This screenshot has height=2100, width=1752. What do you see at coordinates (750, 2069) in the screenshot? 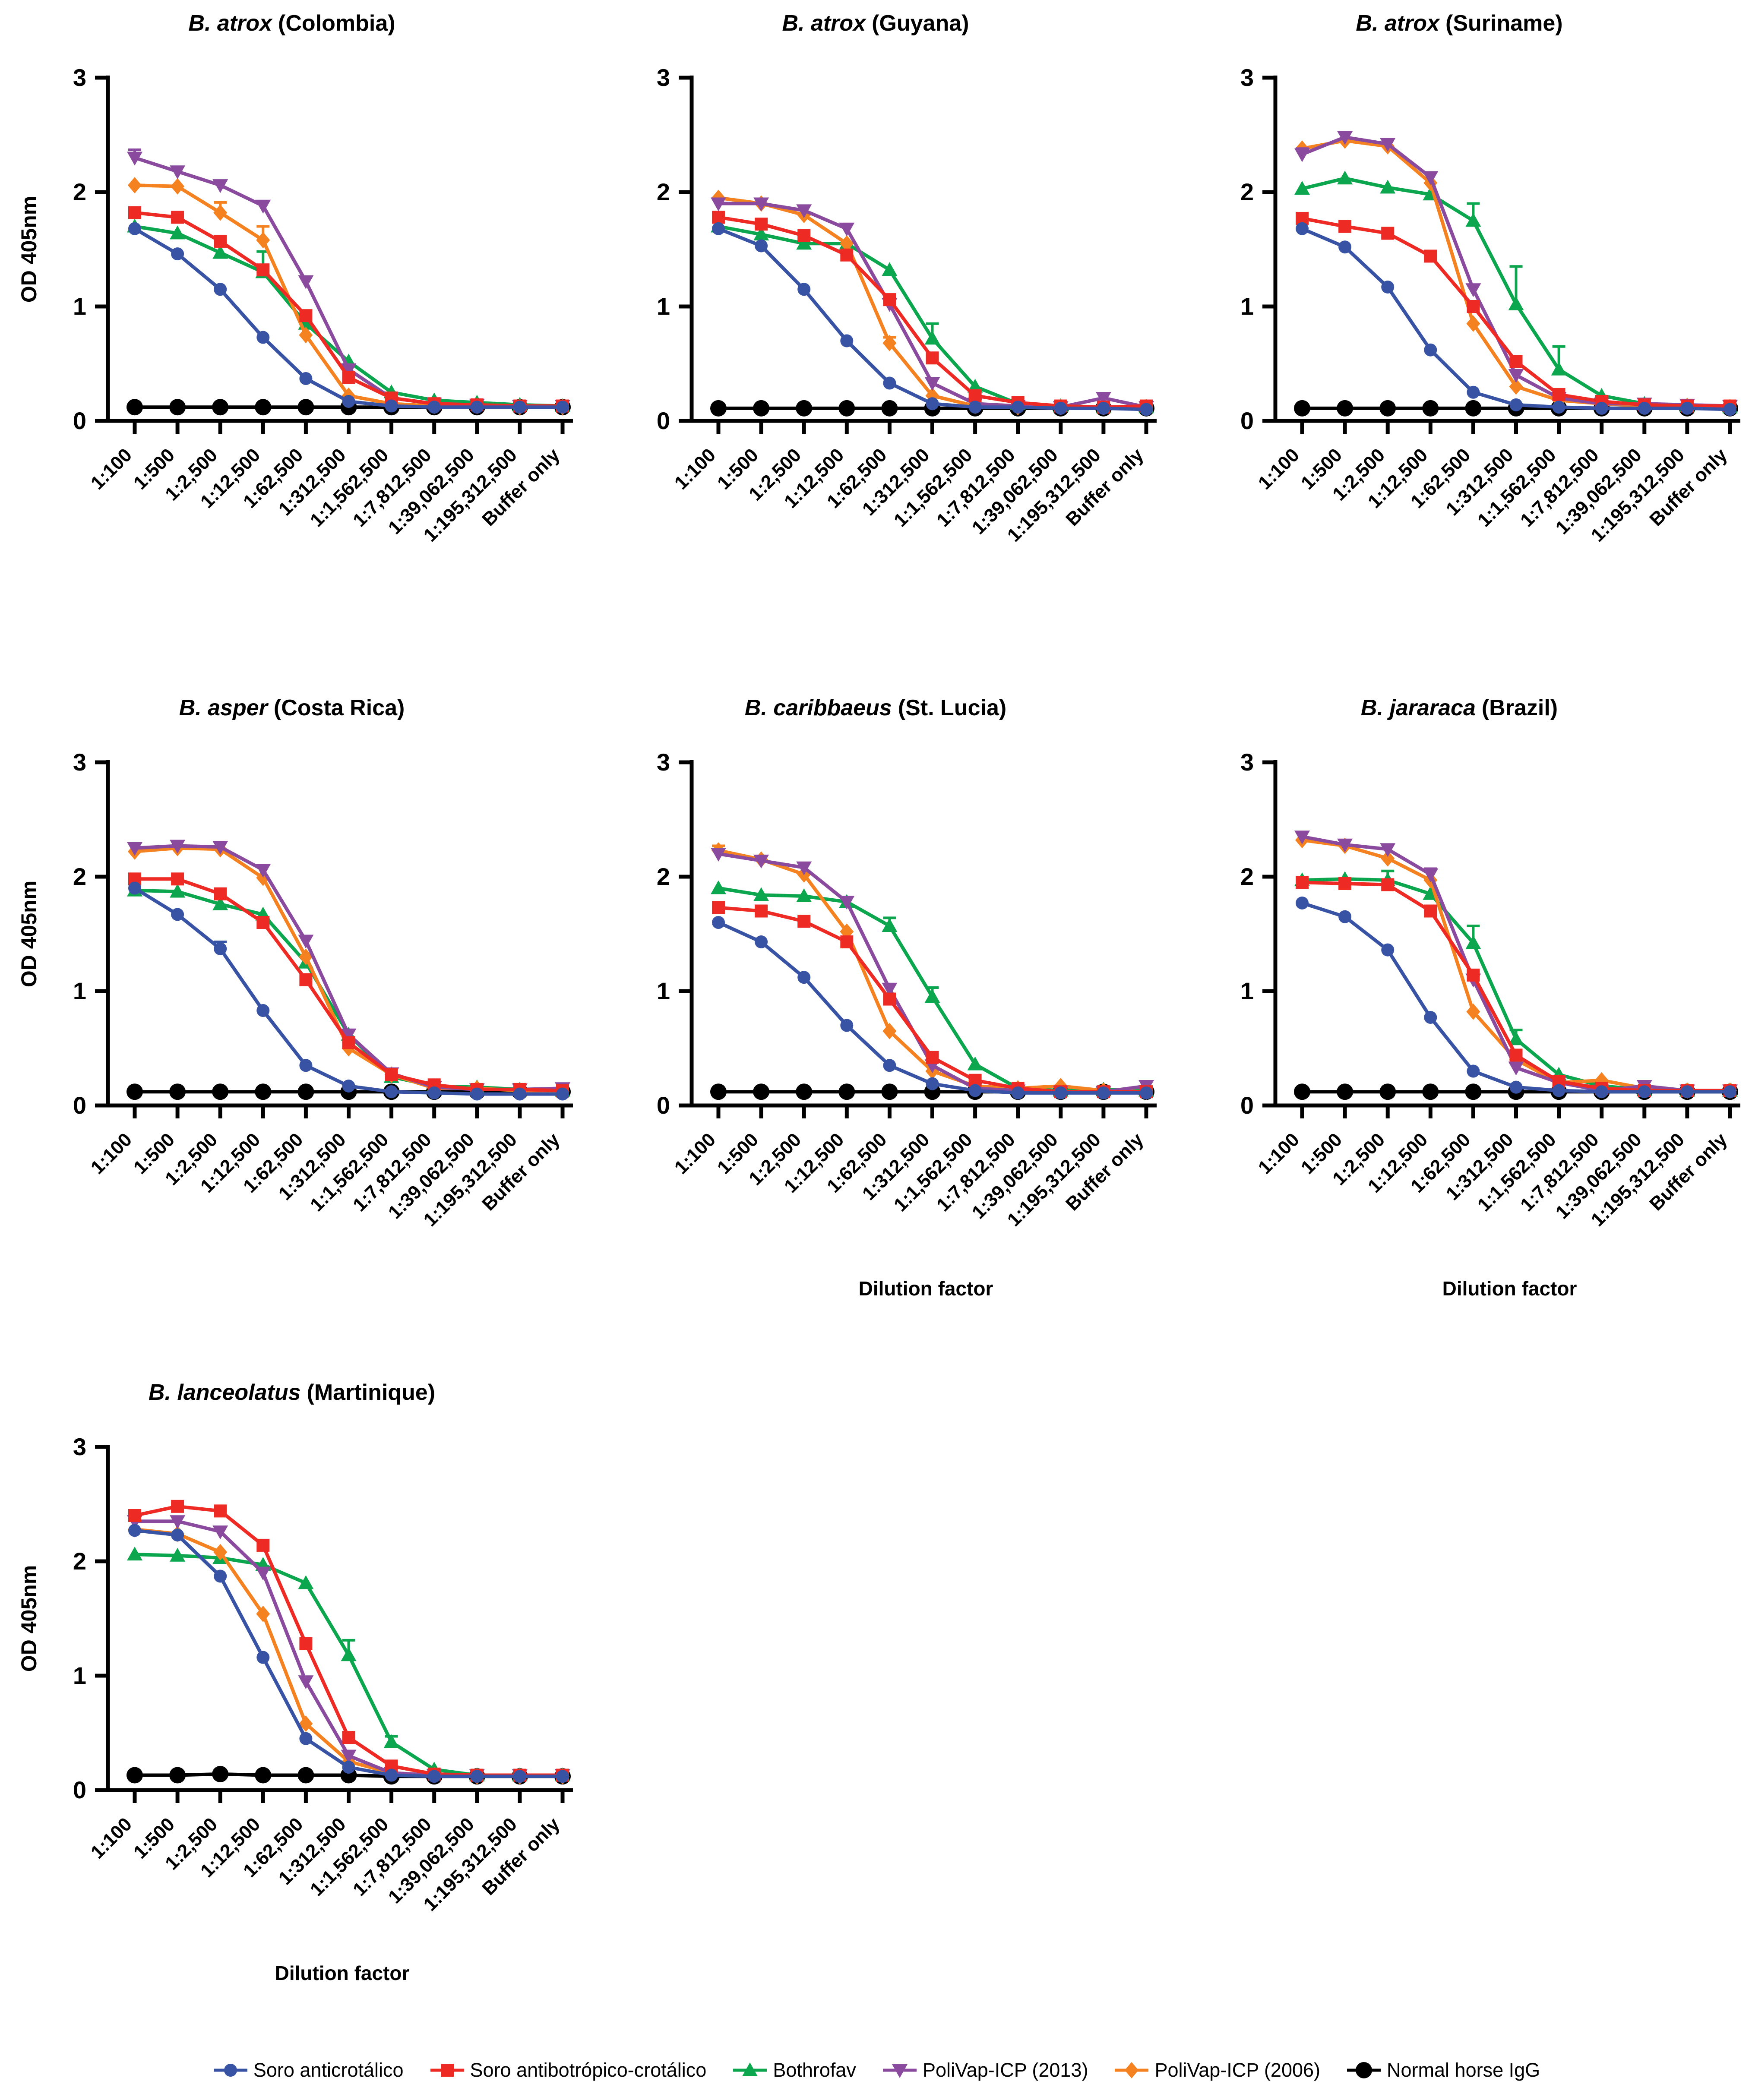
I see `legend-marker-triangle-green` at bounding box center [750, 2069].